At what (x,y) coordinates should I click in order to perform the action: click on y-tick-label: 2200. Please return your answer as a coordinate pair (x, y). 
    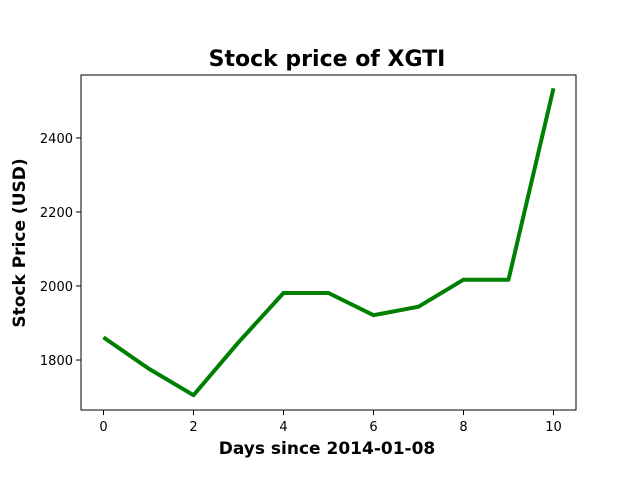
    Looking at the image, I should click on (56, 213).